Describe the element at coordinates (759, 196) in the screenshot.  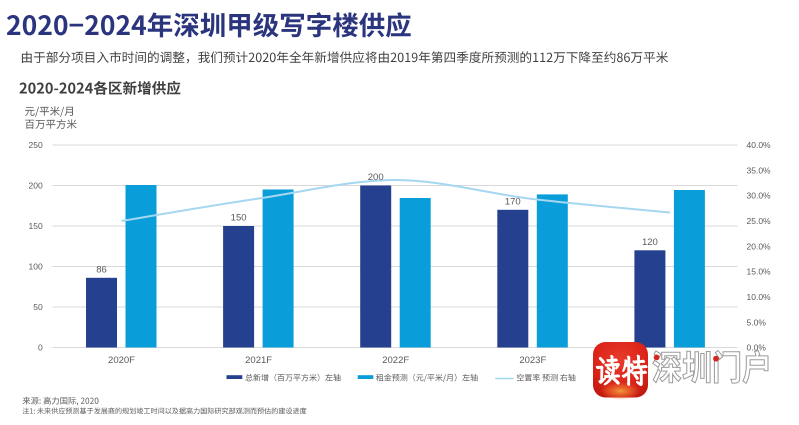
I see `svg-text: 30.0%` at that location.